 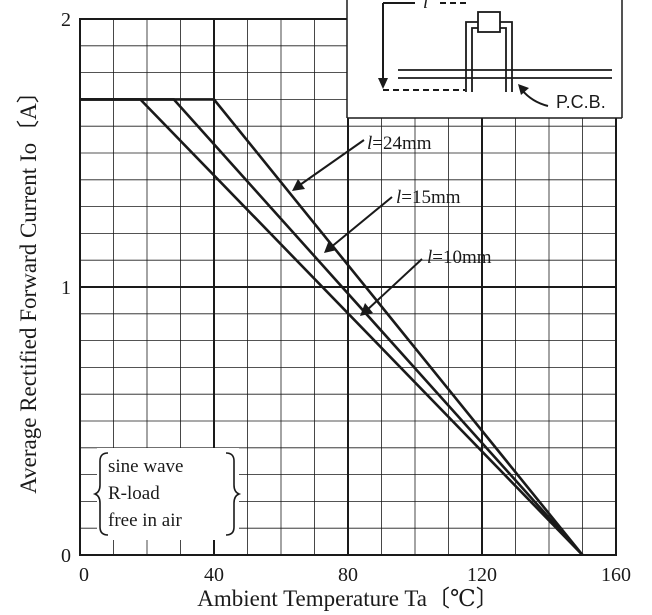 I want to click on y-tick-labels: 0 1 2, so click(x=66, y=288).